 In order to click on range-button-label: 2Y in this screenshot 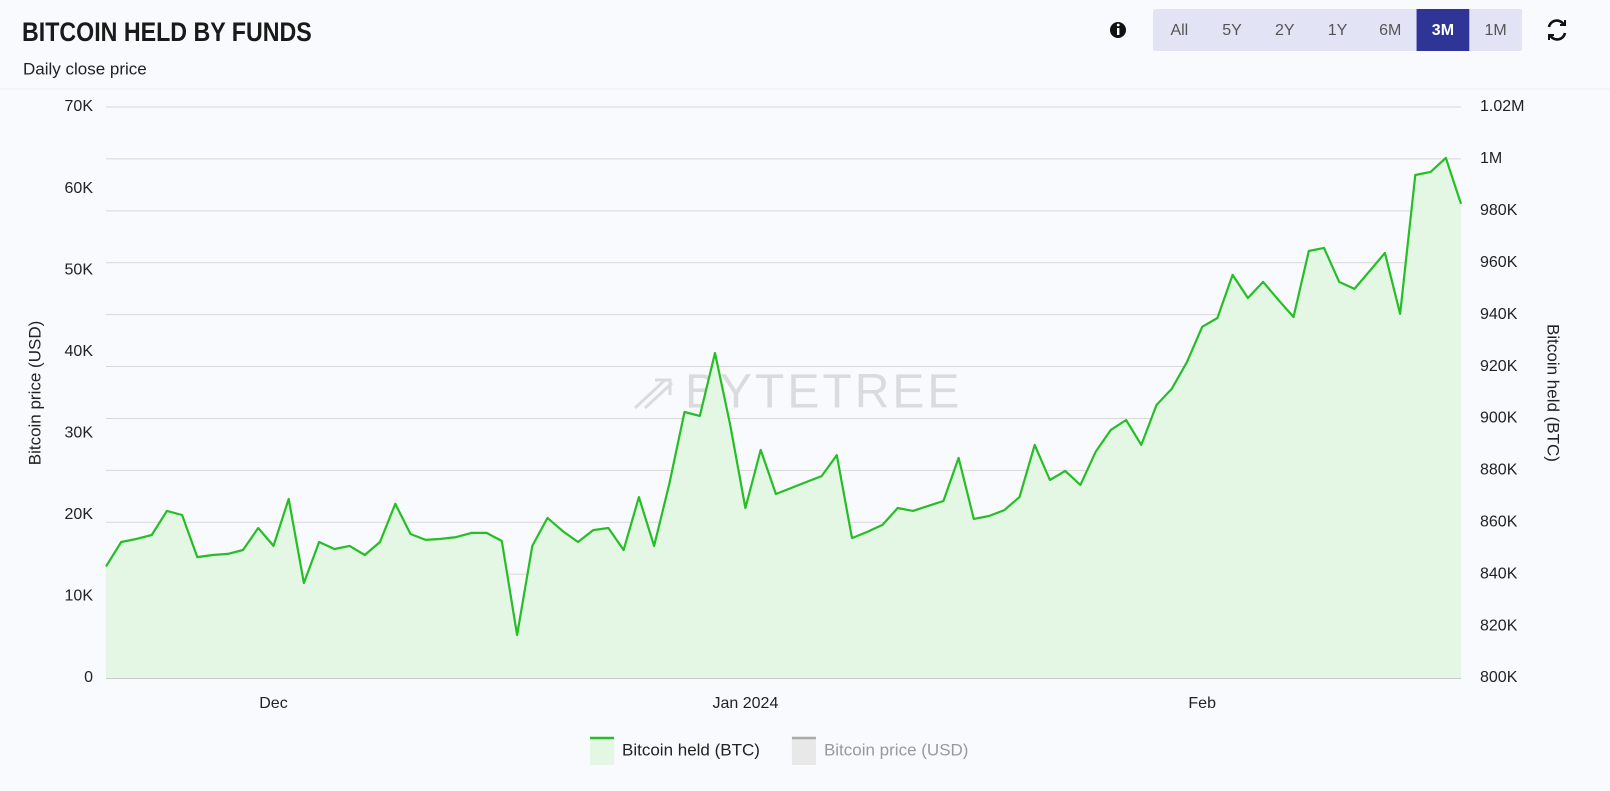, I will do `click(1285, 30)`.